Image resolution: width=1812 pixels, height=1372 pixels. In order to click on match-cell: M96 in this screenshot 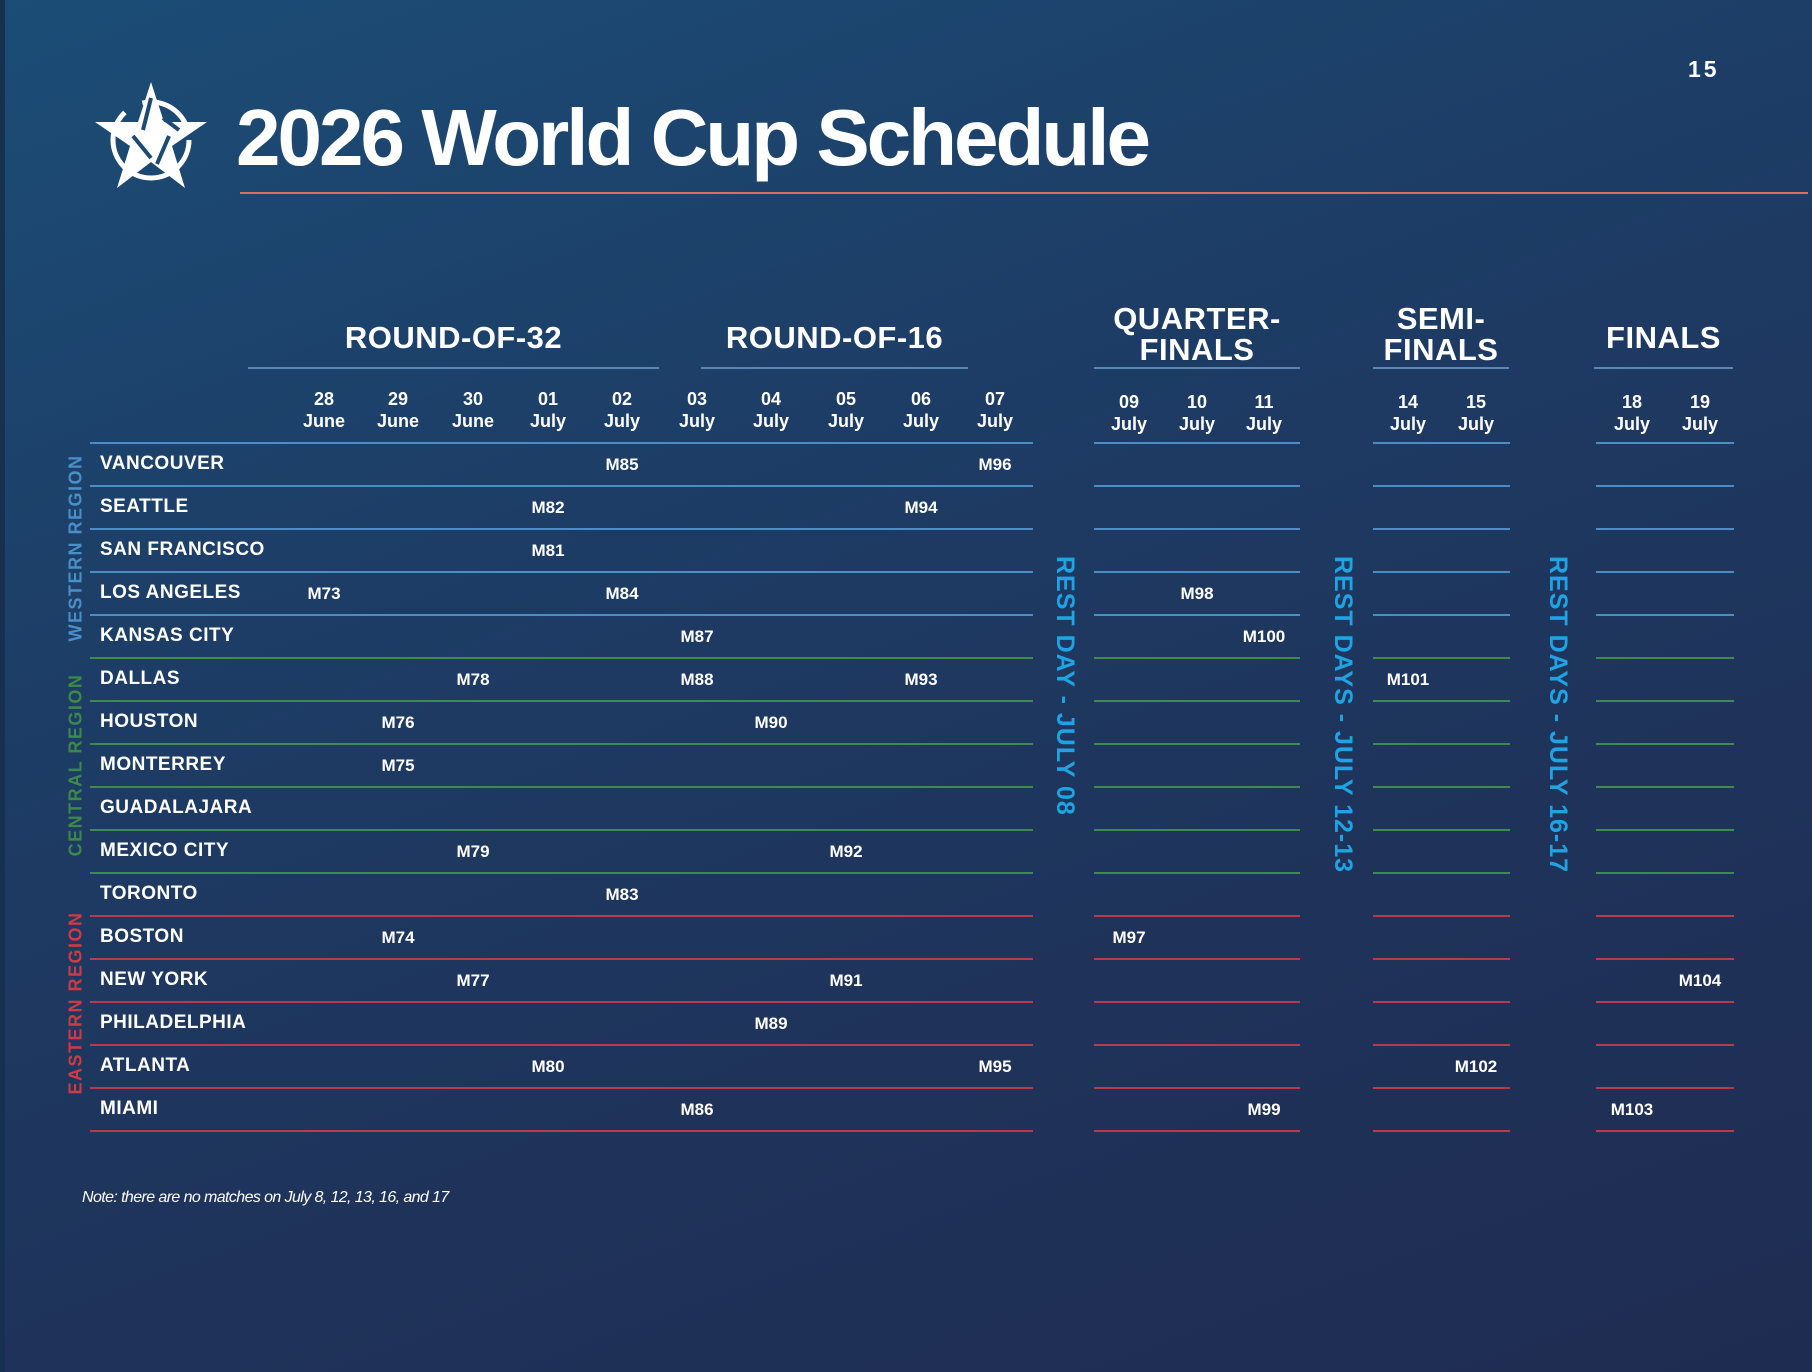, I will do `click(995, 464)`.